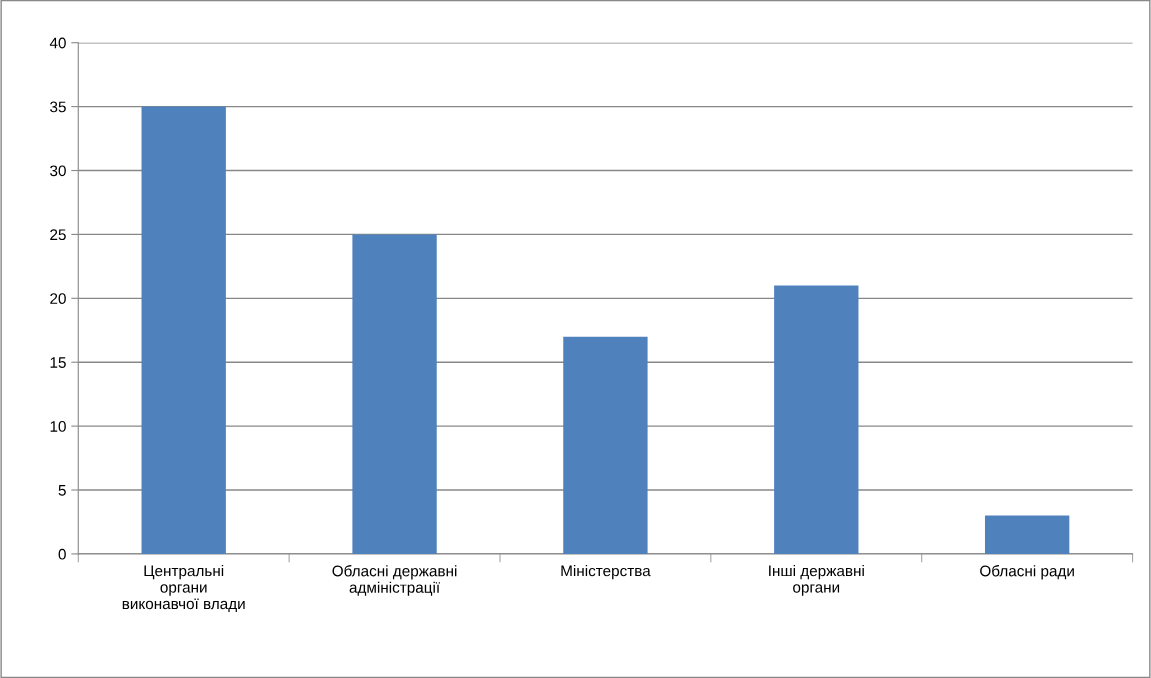  Describe the element at coordinates (58, 299) in the screenshot. I see `y-tick-label: 20` at that location.